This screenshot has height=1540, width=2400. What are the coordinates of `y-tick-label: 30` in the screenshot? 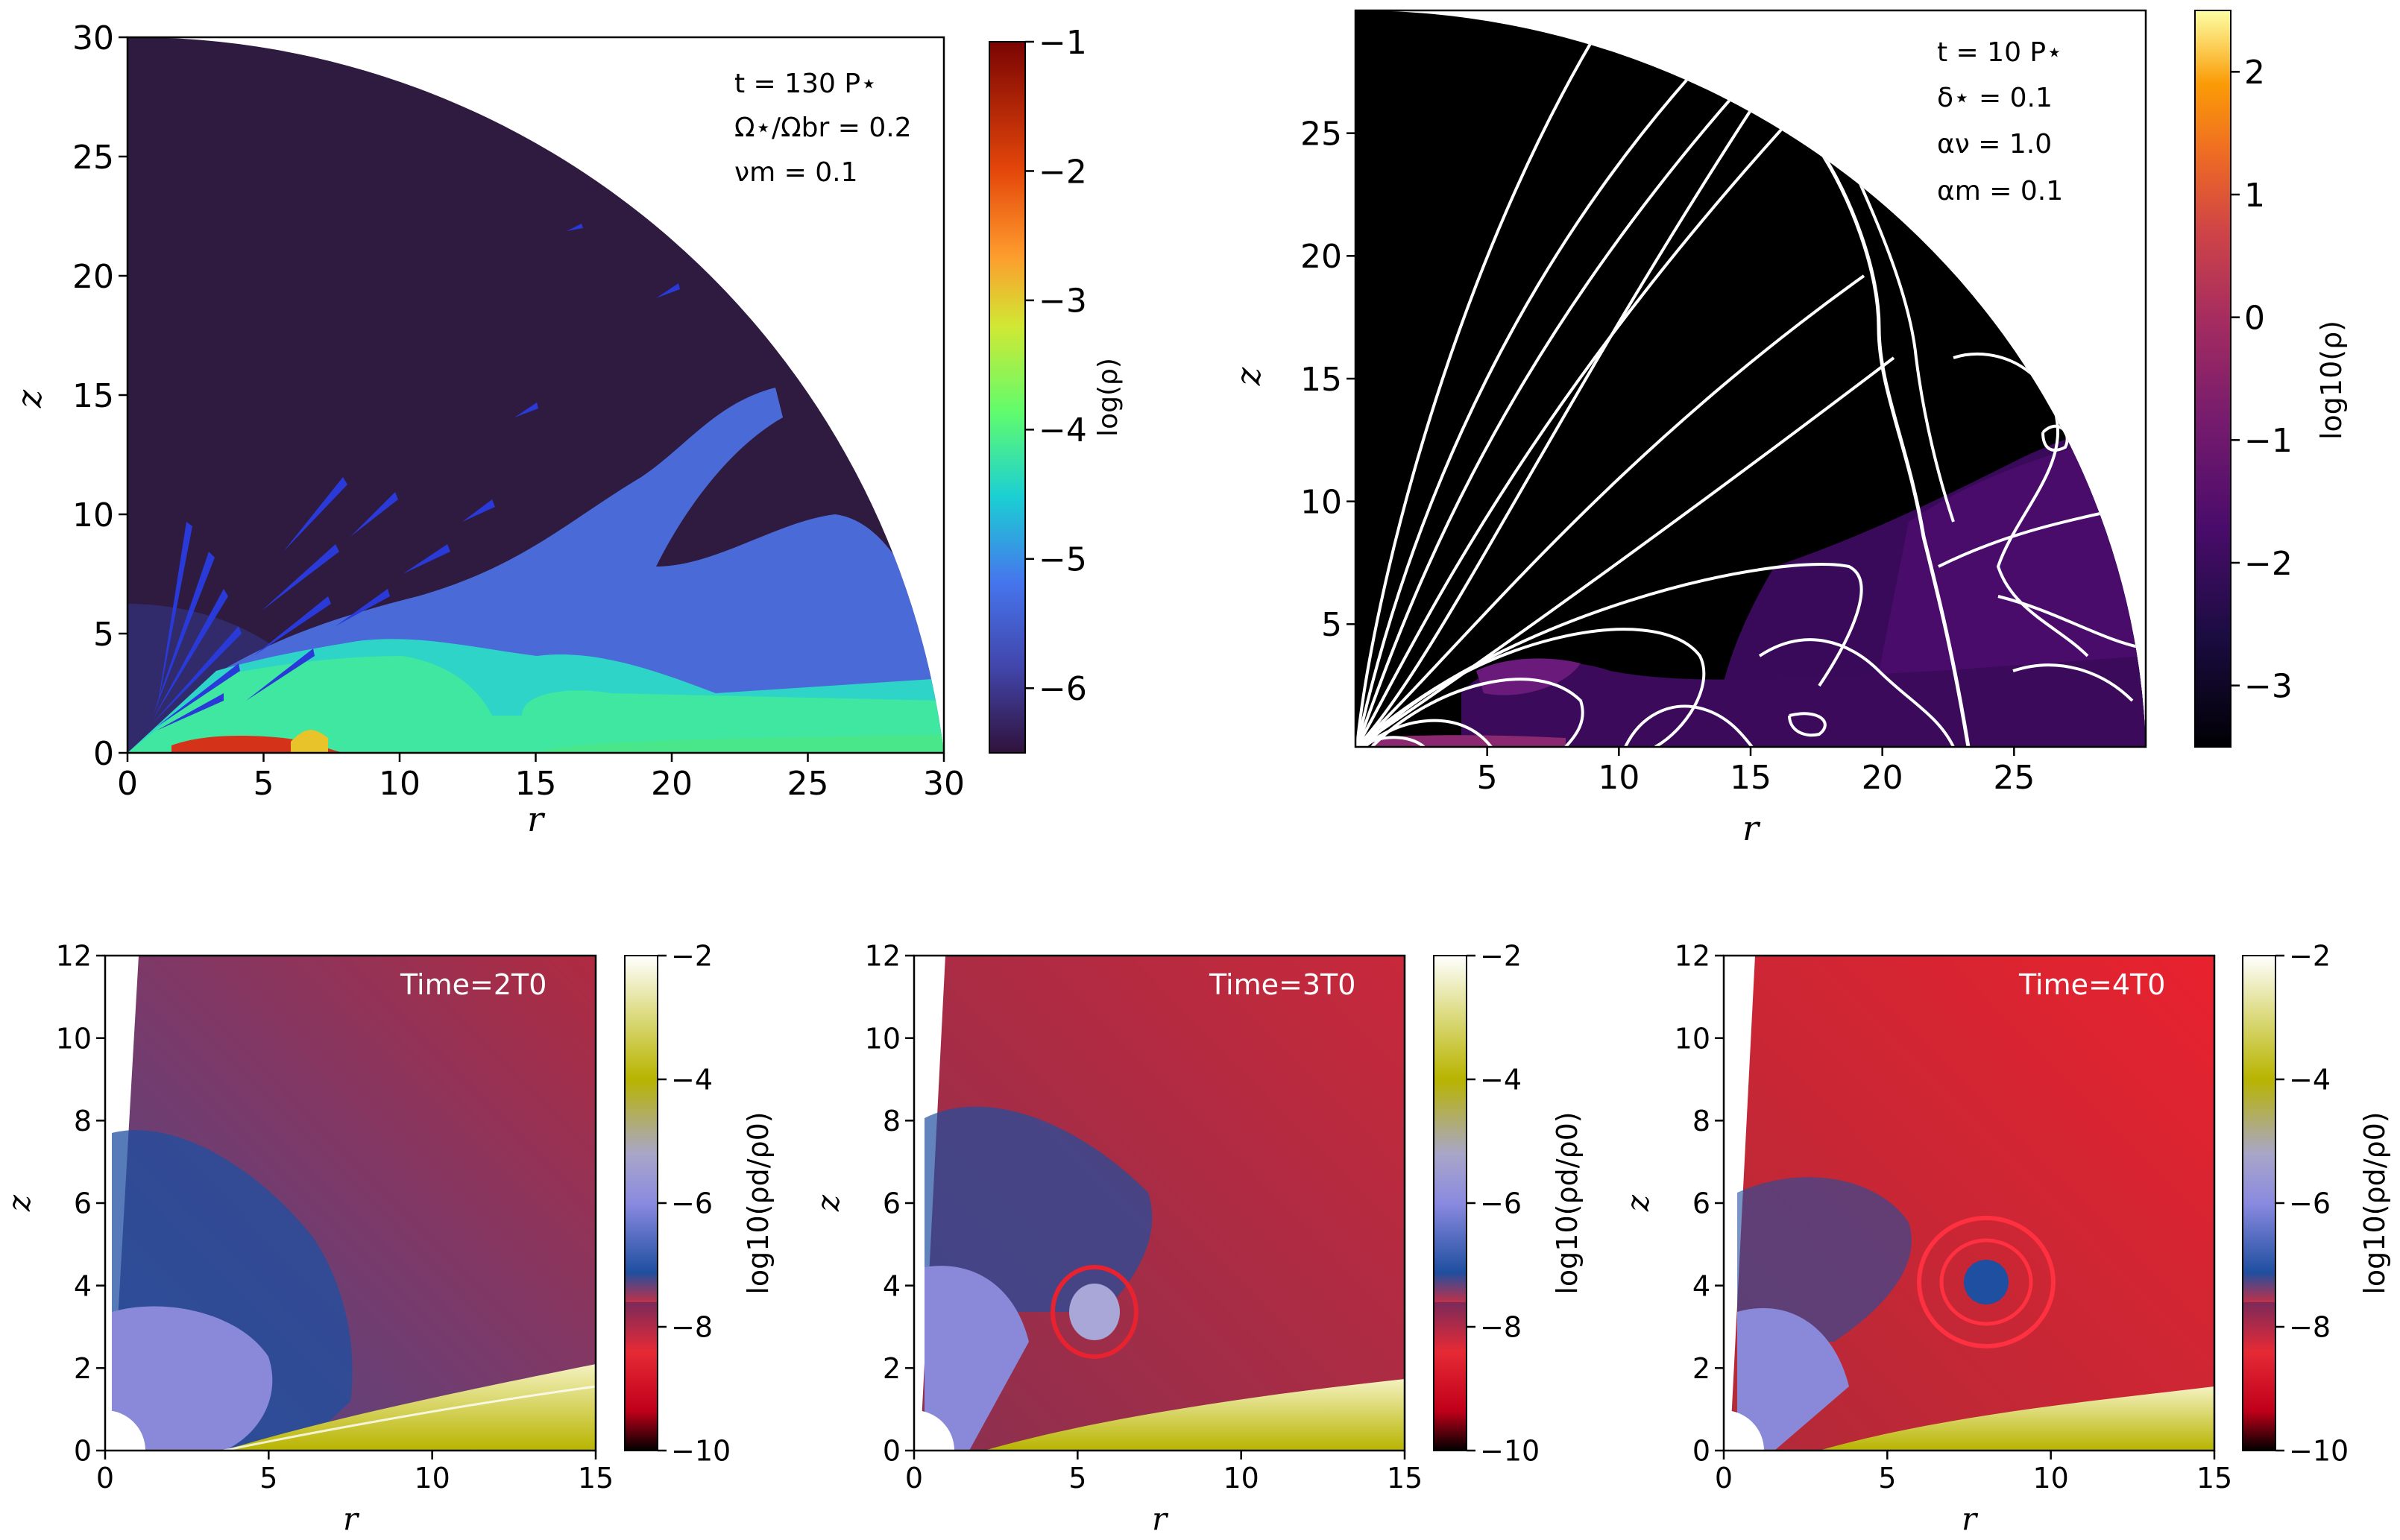 It's located at (93, 38).